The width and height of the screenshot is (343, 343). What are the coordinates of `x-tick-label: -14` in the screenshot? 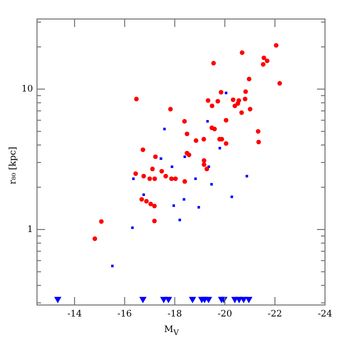 It's located at (74, 315).